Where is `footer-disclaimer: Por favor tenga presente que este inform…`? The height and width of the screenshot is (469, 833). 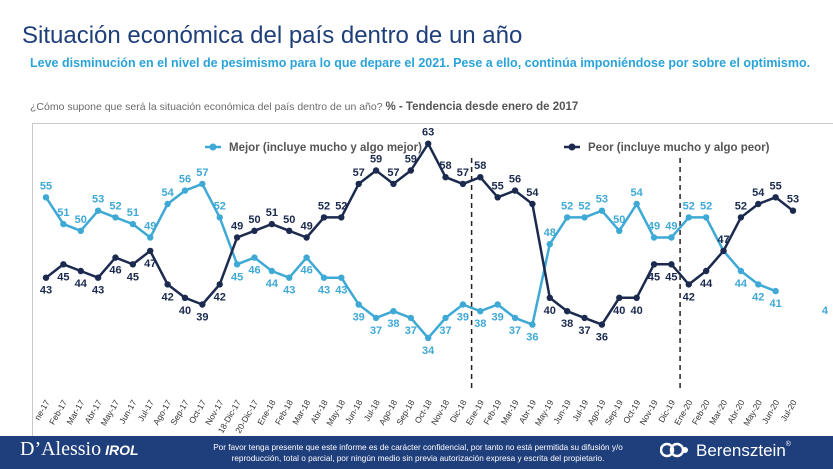 footer-disclaimer: Por favor tenga presente que este inform… is located at coordinates (418, 453).